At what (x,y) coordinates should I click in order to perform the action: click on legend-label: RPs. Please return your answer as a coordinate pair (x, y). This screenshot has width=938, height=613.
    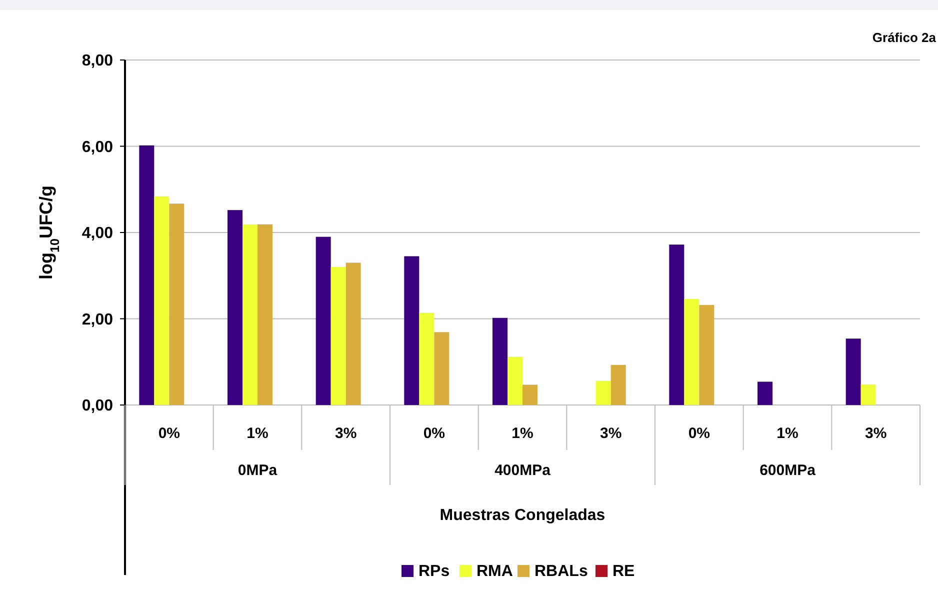
    Looking at the image, I should click on (434, 571).